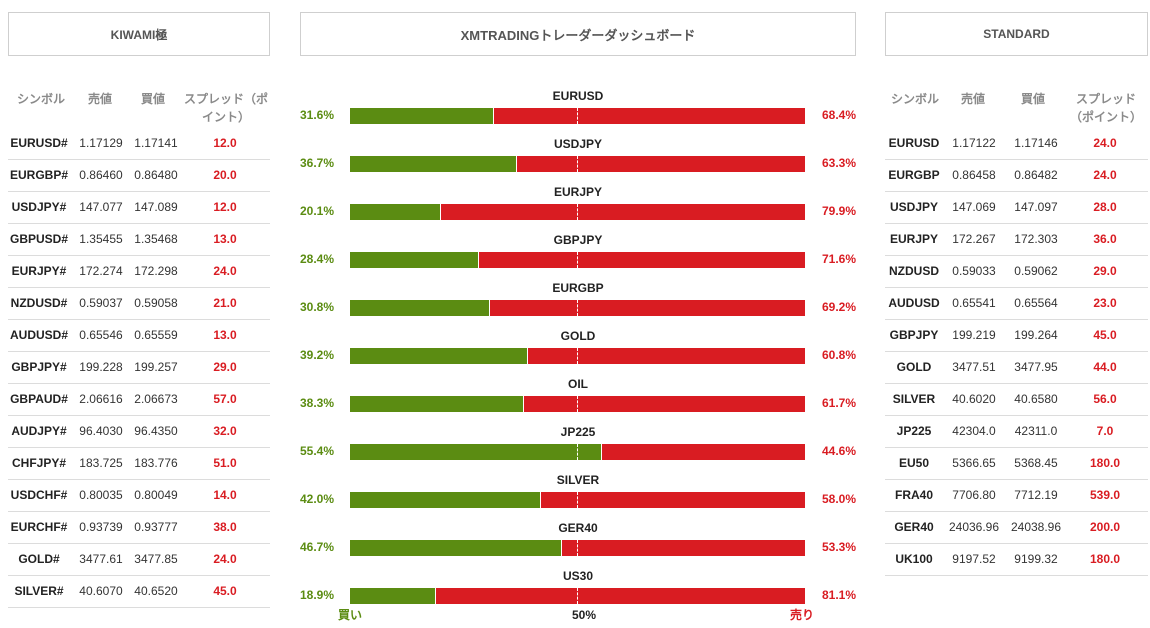 The height and width of the screenshot is (628, 1150). Describe the element at coordinates (101, 271) in the screenshot. I see `bid-cell: 172.274` at that location.